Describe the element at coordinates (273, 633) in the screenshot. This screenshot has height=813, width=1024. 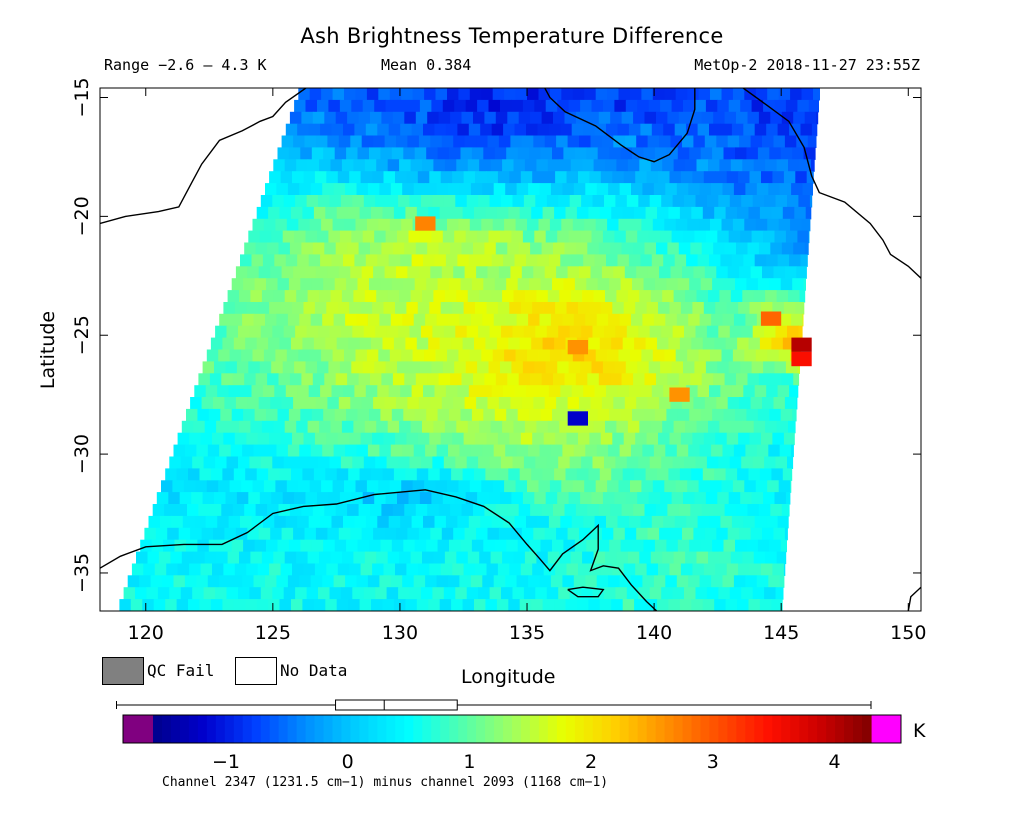
I see `x-tick-label: 125` at that location.